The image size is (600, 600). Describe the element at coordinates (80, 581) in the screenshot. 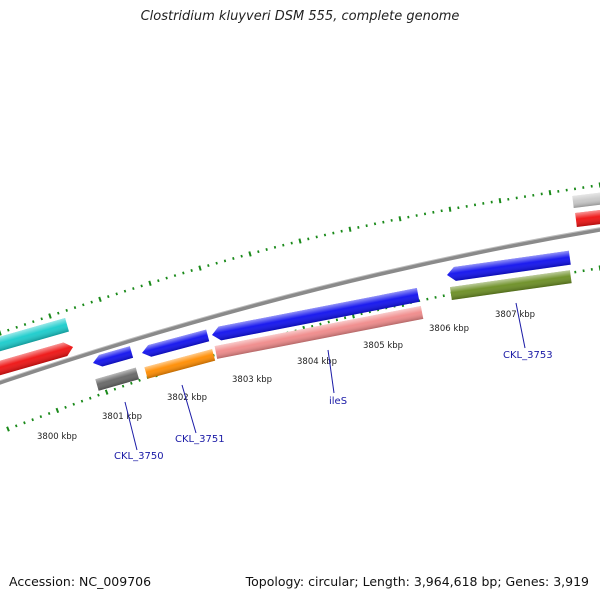

I see `accession-text: Accession: NC_009706` at that location.